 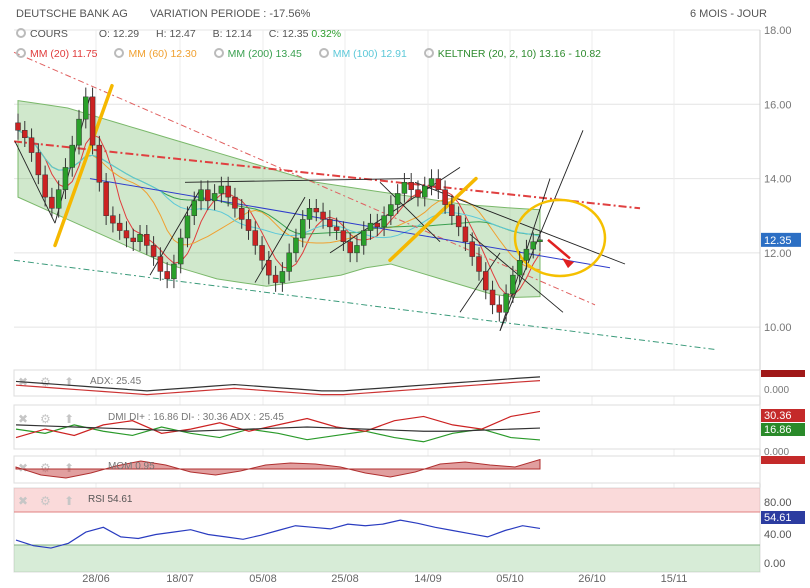 I want to click on mom-label: MOM 0.95, so click(x=131, y=466).